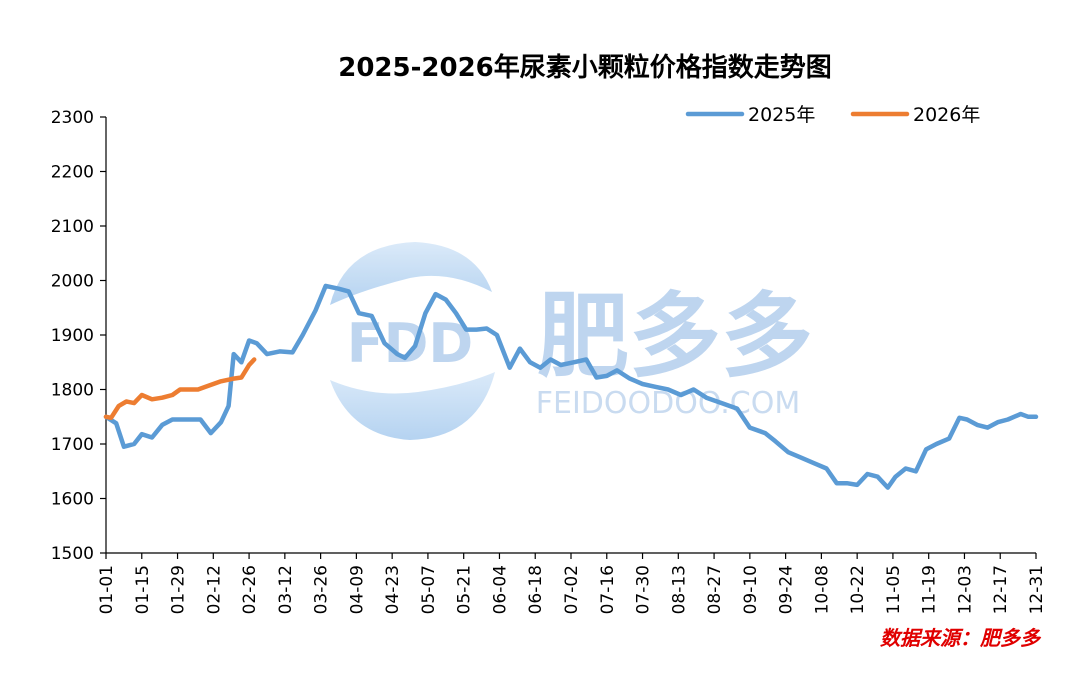  I want to click on x-tick-label: 07-30, so click(644, 589).